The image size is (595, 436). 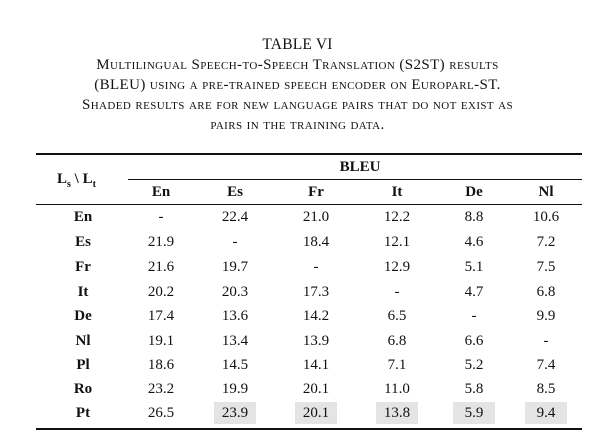 I want to click on table-cell: 12.9, so click(x=397, y=267).